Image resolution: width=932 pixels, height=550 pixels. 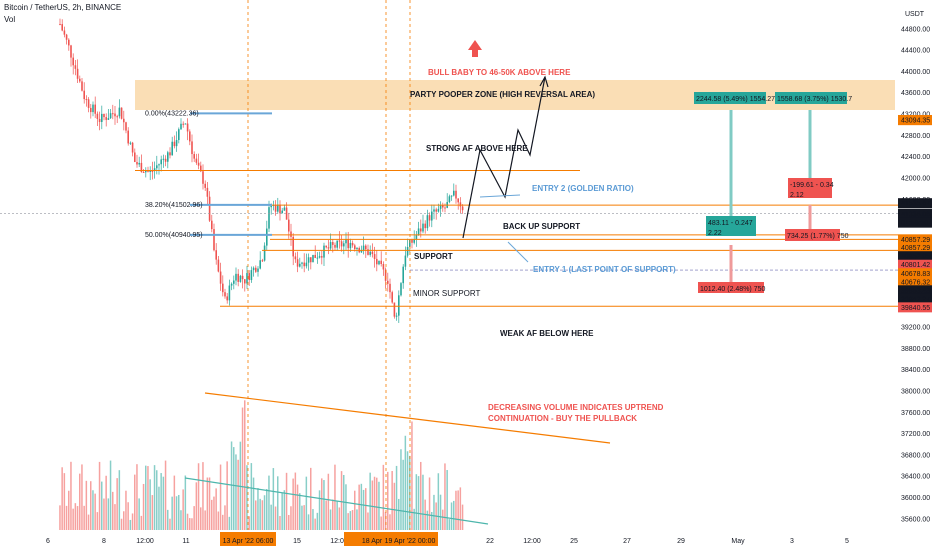 I want to click on price-tag: 39842.27, so click(x=915, y=299).